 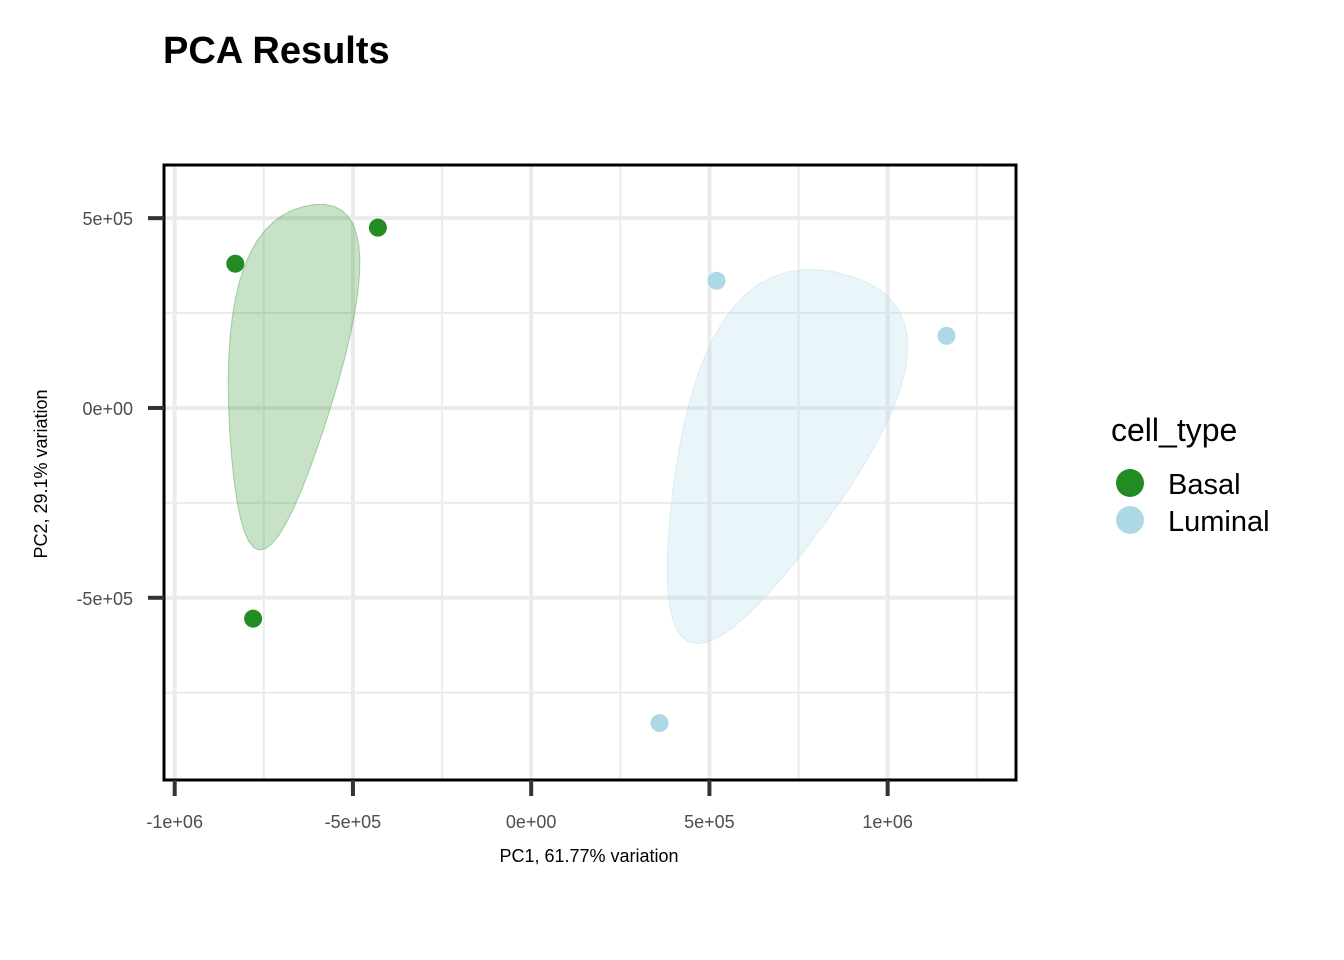 I want to click on y-tick-label: 5e+05, so click(x=107, y=219).